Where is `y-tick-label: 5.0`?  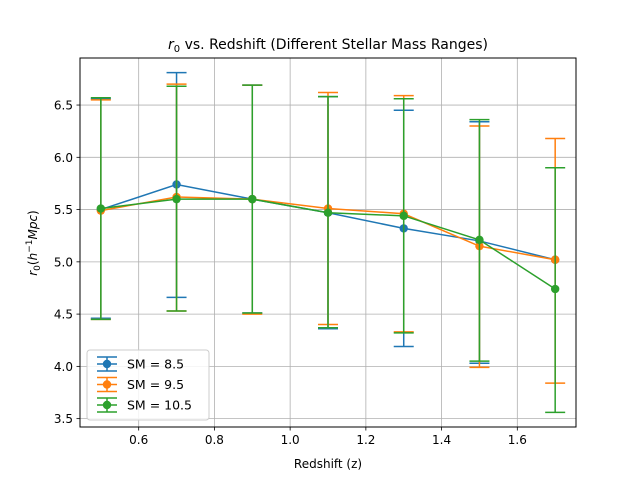 y-tick-label: 5.0 is located at coordinates (63, 262).